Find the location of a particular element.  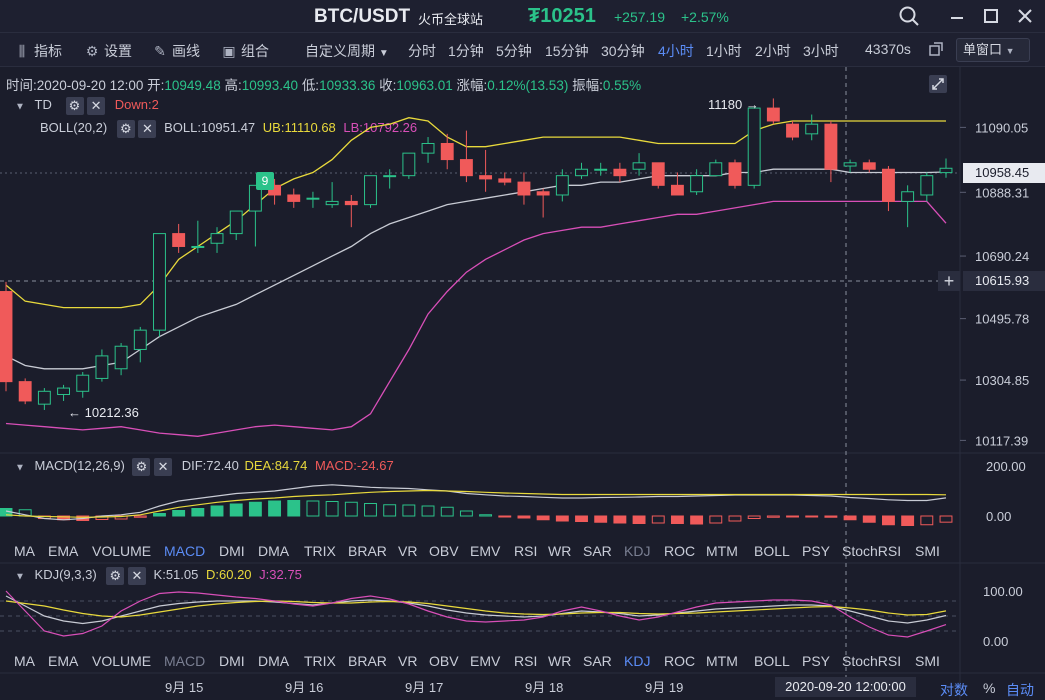

indicator-button: ⫼ 指标 is located at coordinates (38, 51).